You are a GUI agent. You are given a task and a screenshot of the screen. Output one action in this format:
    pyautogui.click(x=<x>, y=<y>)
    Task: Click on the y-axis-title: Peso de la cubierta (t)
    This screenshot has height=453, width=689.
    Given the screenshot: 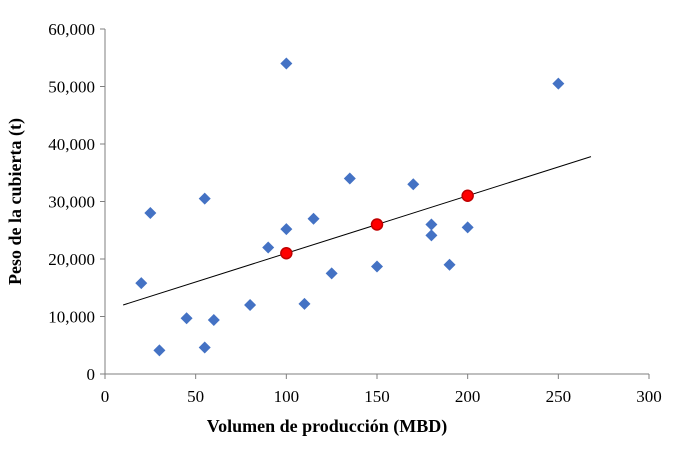 What is the action you would take?
    pyautogui.click(x=15, y=201)
    